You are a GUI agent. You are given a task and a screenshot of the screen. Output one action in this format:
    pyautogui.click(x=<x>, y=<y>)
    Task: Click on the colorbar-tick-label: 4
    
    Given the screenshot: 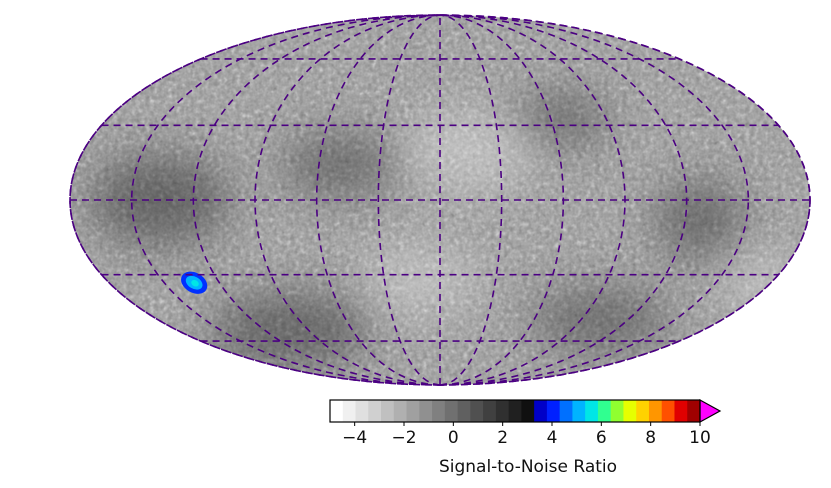 What is the action you would take?
    pyautogui.click(x=552, y=438)
    